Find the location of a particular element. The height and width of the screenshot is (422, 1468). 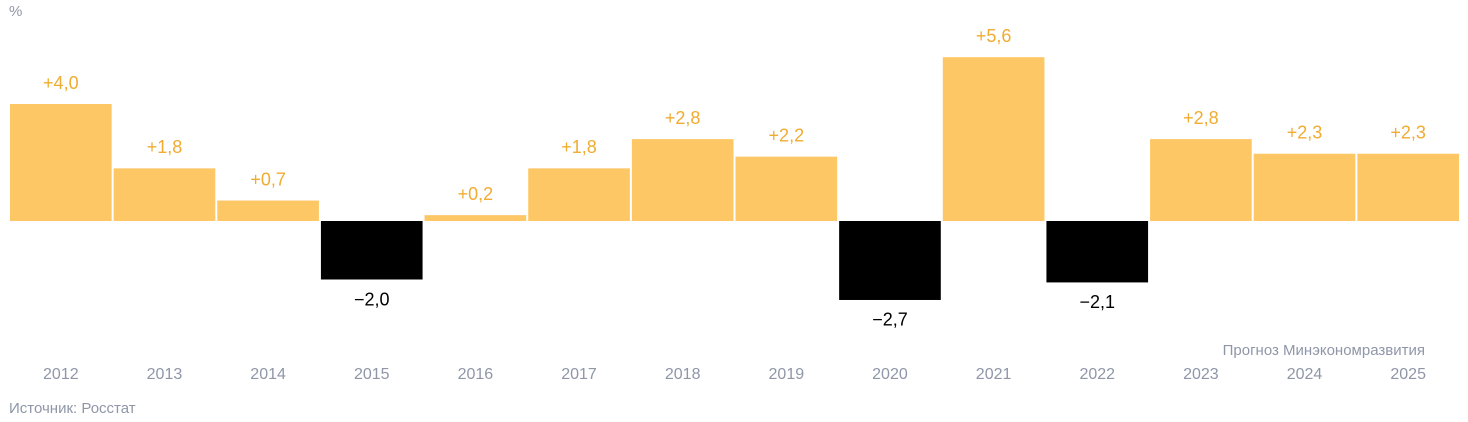

unit-label: % is located at coordinates (15, 11).